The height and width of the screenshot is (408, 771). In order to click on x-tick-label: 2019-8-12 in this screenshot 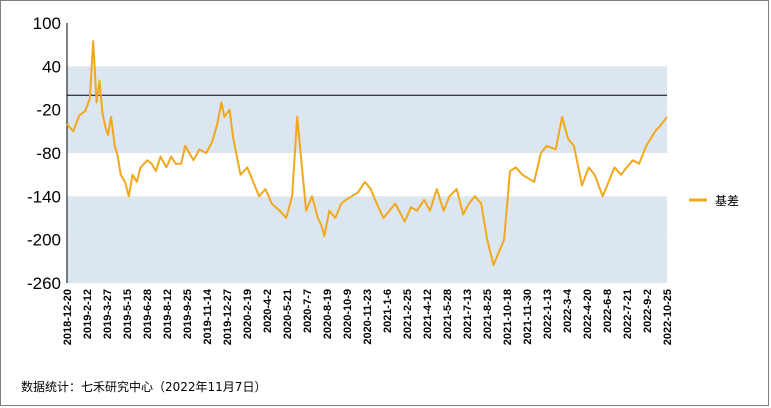, I will do `click(168, 314)`.